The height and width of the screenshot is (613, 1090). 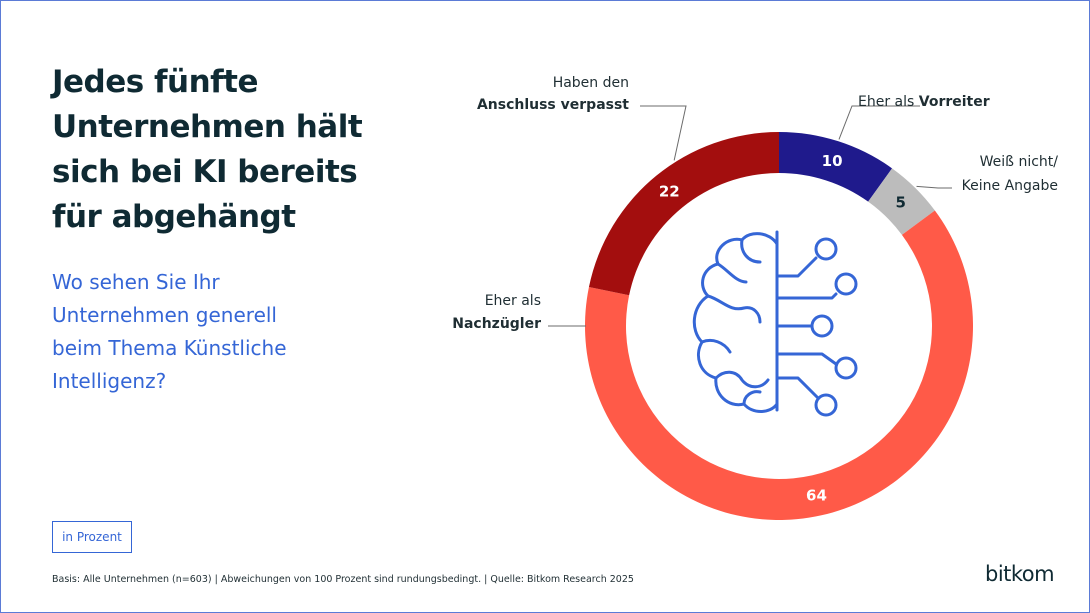 What do you see at coordinates (169, 348) in the screenshot?
I see `question-line: beim Thema Künstliche` at bounding box center [169, 348].